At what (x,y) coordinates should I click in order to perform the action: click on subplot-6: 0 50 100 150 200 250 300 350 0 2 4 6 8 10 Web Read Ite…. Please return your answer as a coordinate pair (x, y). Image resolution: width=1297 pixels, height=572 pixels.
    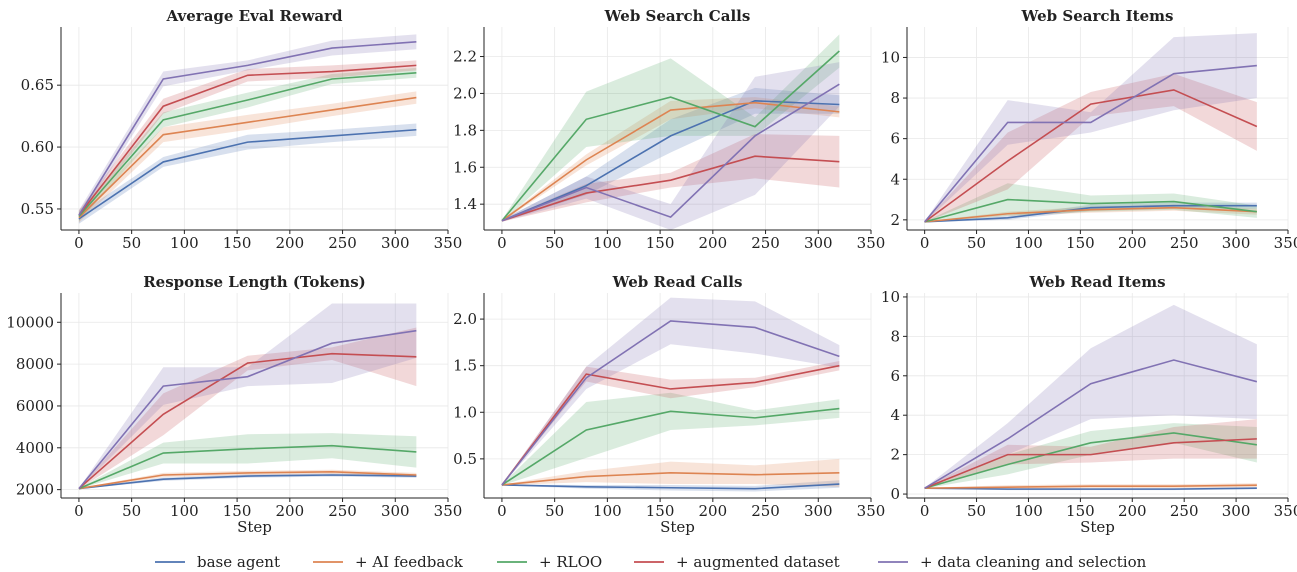
    Looking at the image, I should click on (1089, 404).